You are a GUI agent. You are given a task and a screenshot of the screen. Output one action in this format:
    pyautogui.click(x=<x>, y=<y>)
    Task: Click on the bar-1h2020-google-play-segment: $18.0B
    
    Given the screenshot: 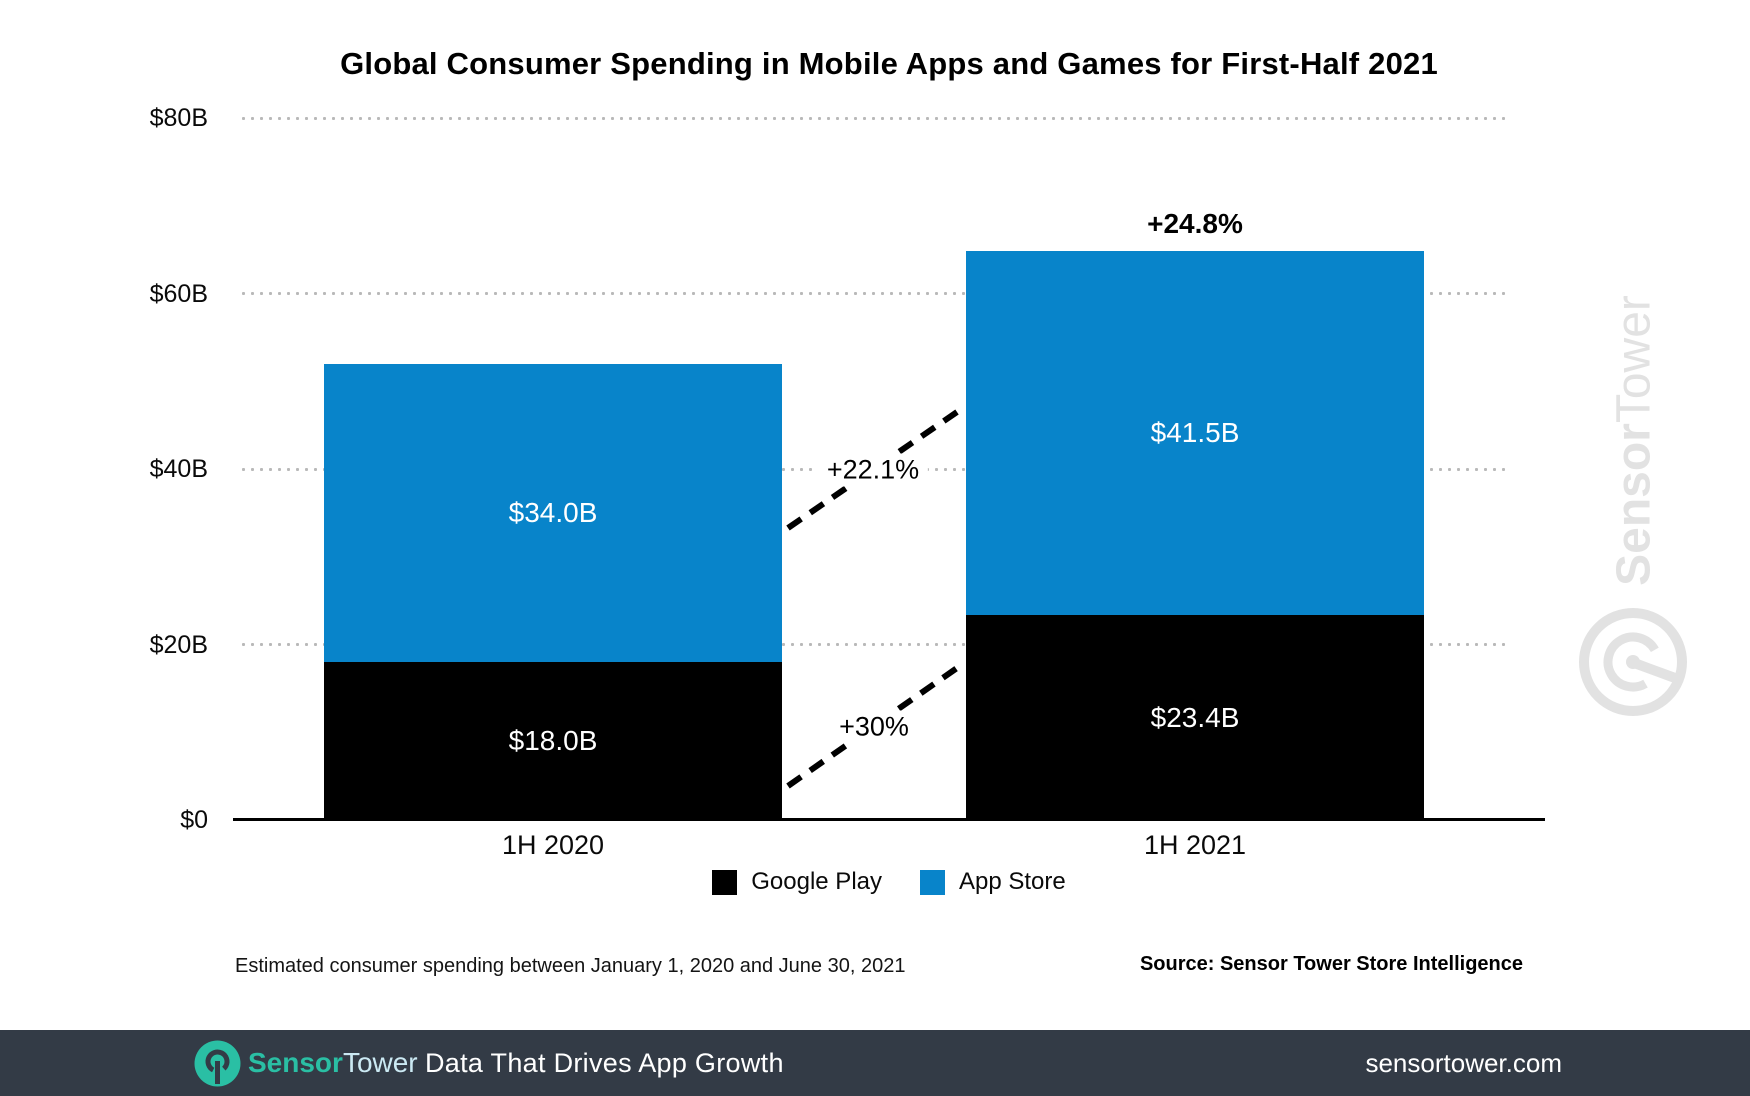 What is the action you would take?
    pyautogui.click(x=553, y=741)
    